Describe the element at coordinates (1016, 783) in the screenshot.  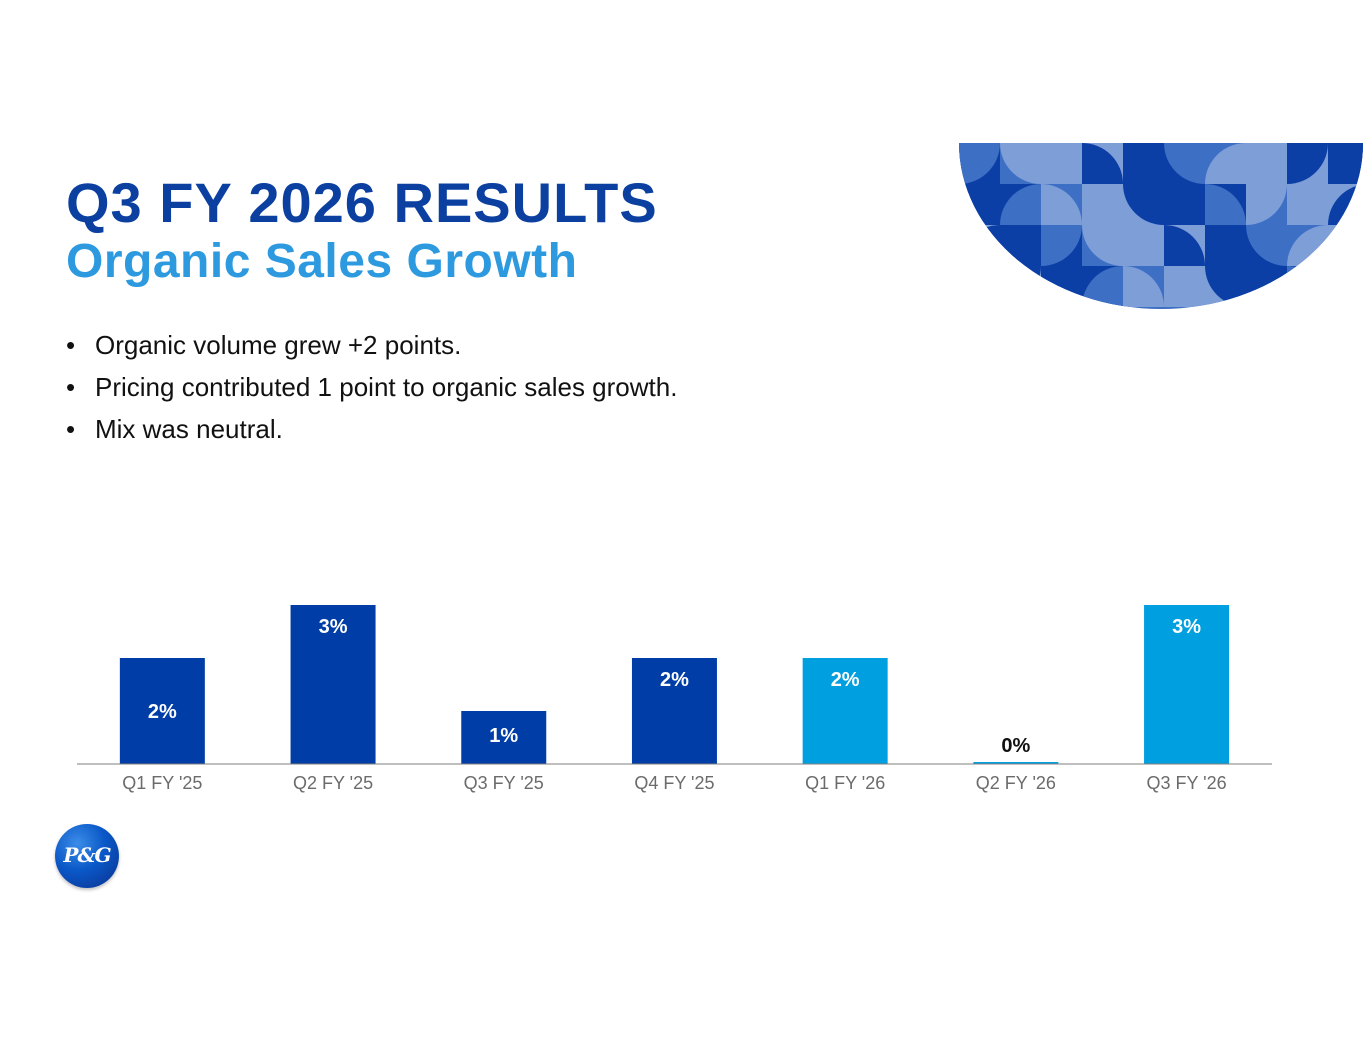
I see `x-tick-label: Q2 FY '26` at that location.